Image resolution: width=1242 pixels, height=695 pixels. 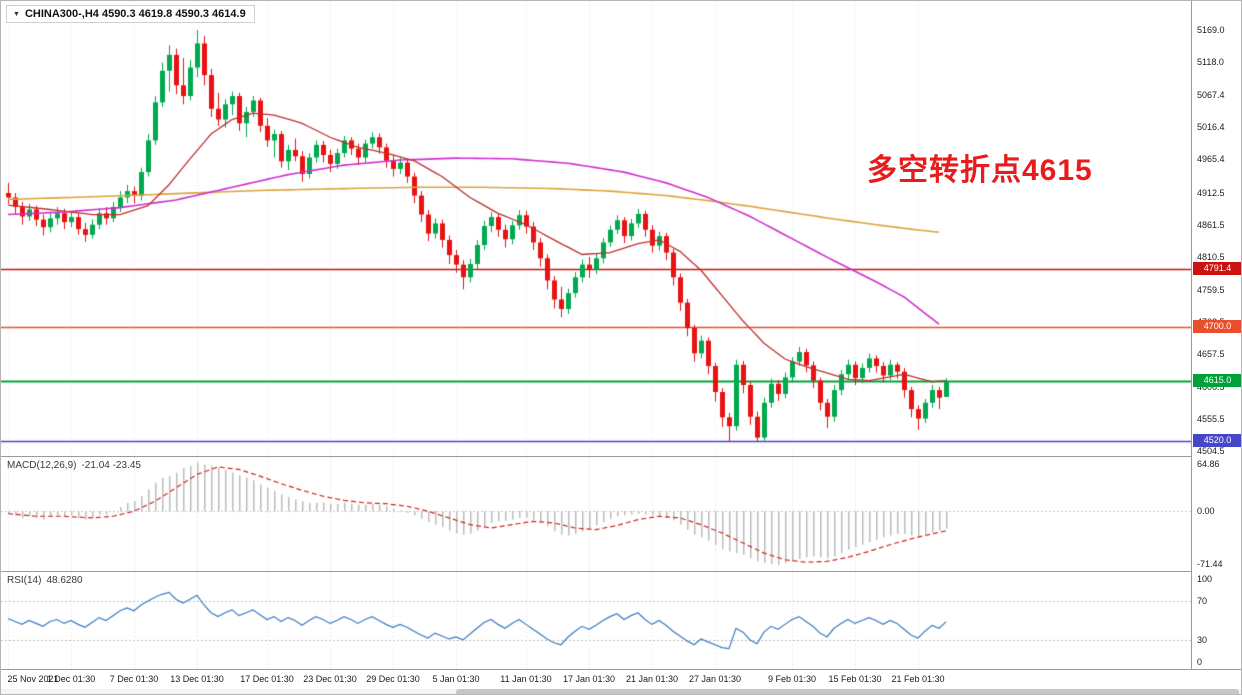 I want to click on price-axis-label: 4759.5, so click(x=1211, y=290).